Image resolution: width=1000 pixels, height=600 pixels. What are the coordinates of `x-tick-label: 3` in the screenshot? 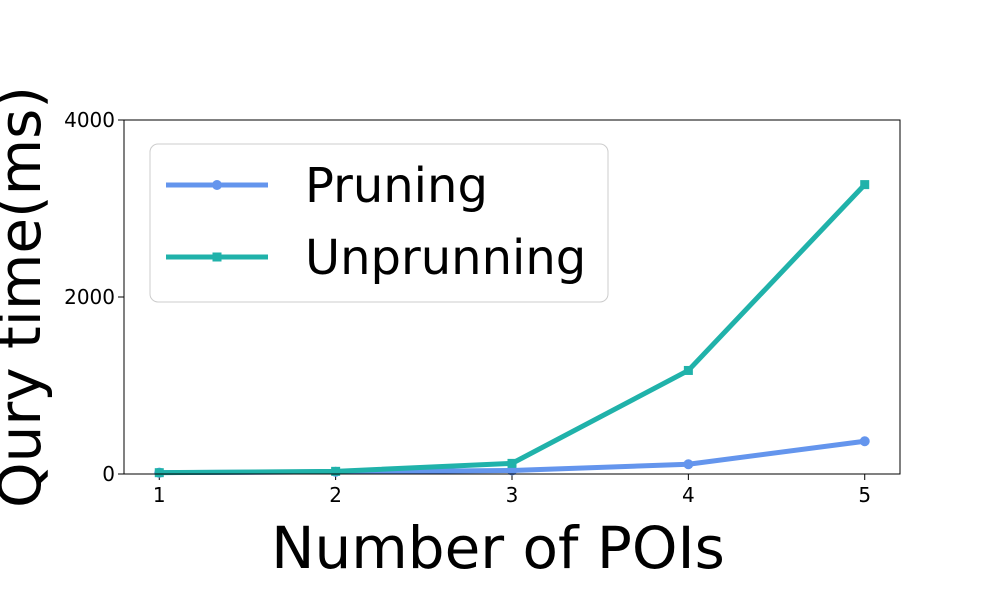 It's located at (512, 495).